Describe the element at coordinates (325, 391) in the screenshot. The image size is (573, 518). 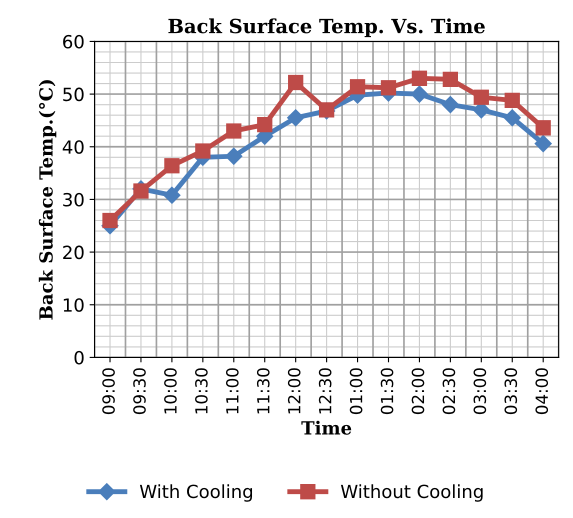
I see `x-tick-label: 12:30` at that location.